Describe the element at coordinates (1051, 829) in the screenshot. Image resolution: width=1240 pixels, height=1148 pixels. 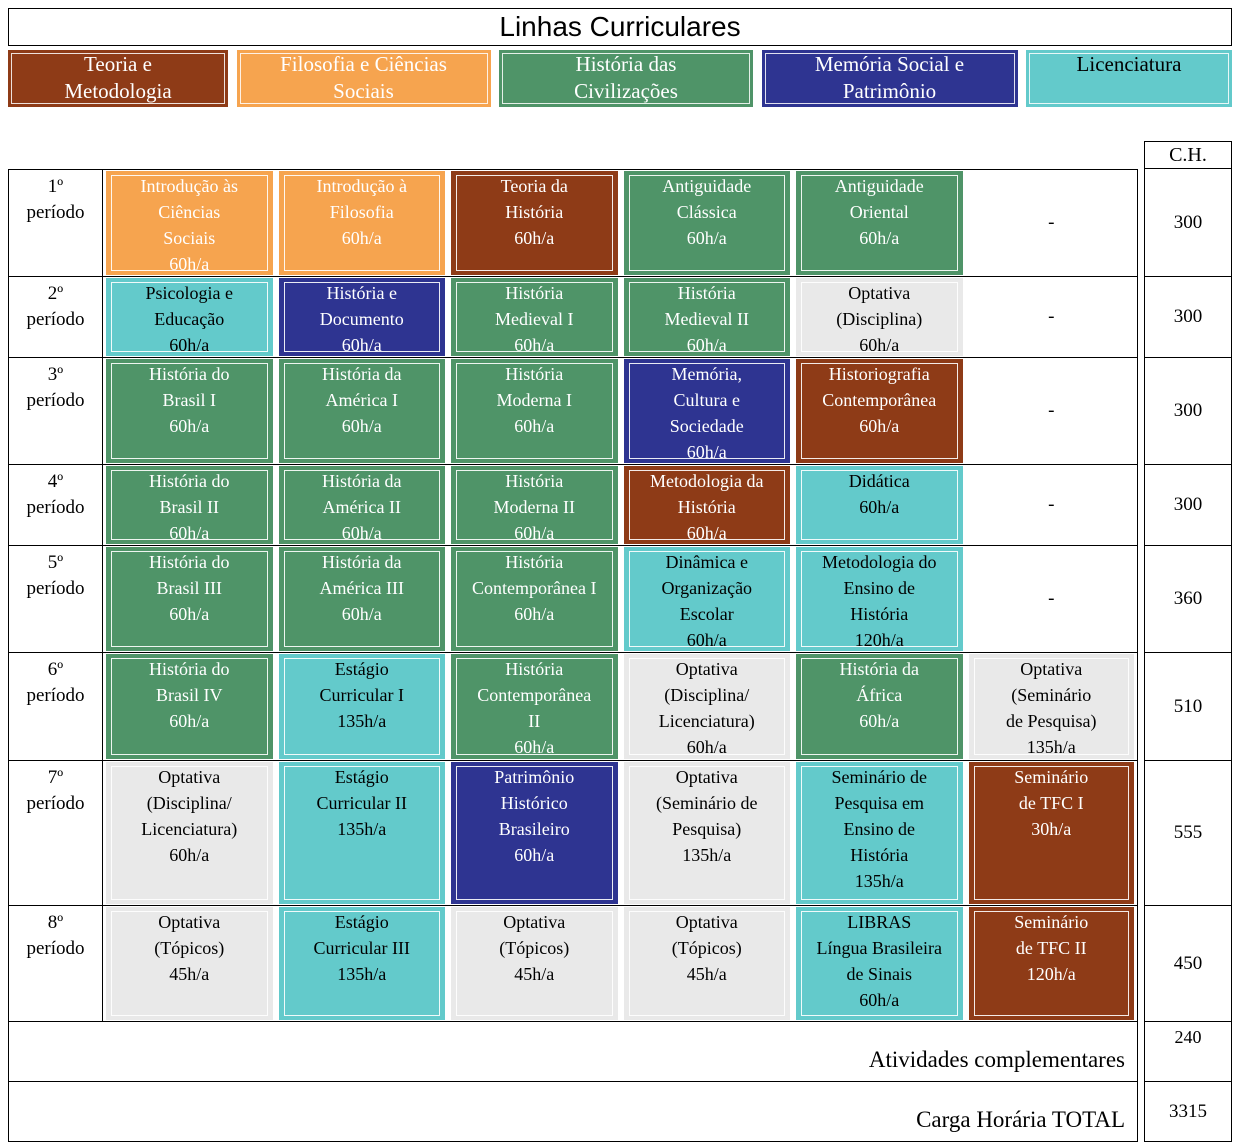
I see `course-hours: 30h/a` at that location.